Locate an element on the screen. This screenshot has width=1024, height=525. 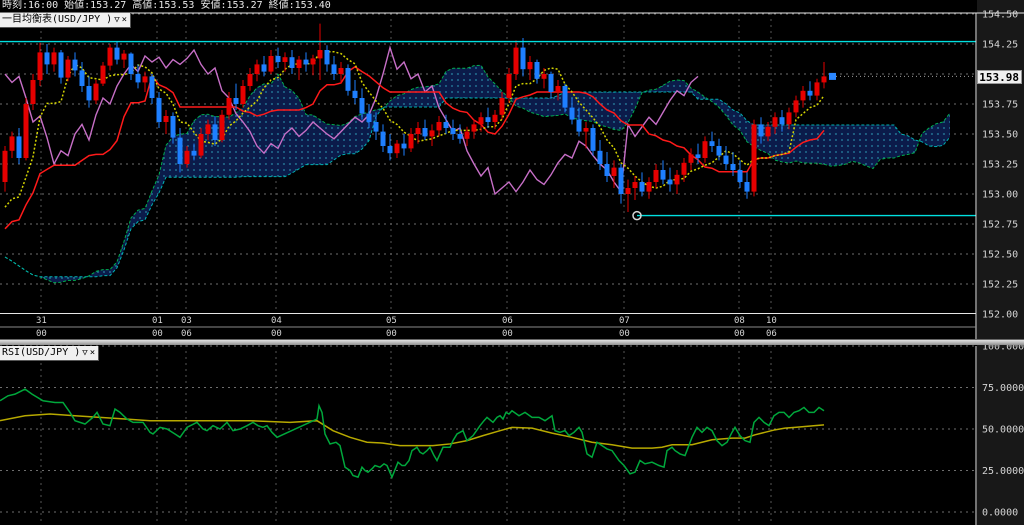
svg-text: 0.0000 is located at coordinates (1000, 513).